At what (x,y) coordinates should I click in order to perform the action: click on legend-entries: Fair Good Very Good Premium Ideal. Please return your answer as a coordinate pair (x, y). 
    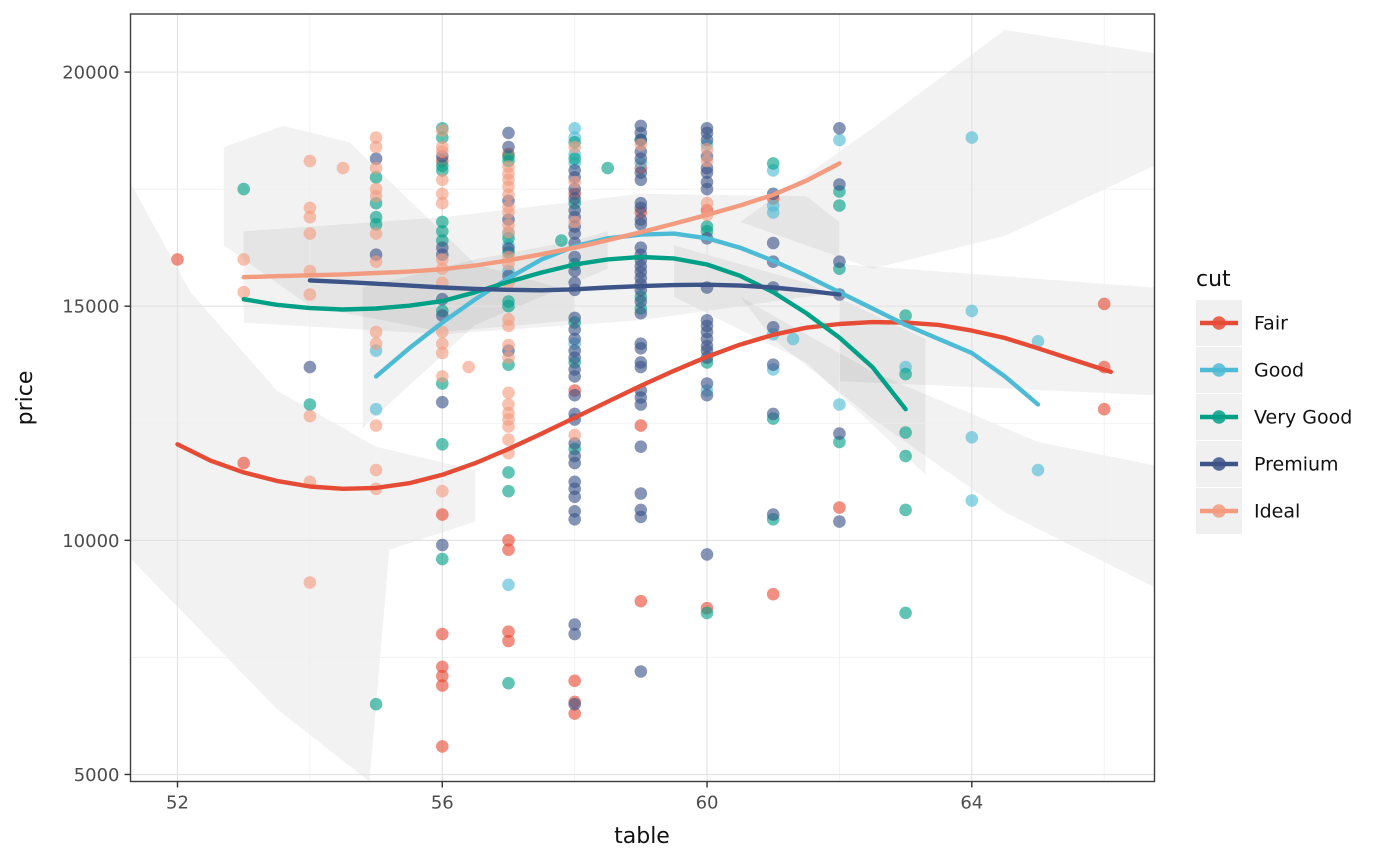
    Looking at the image, I should click on (1274, 417).